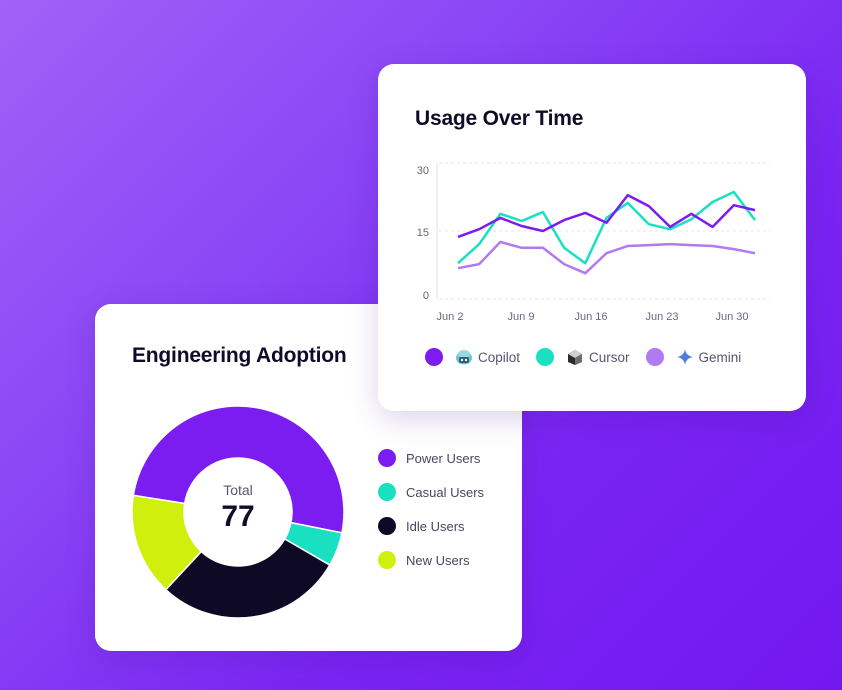  I want to click on donut-slice-power-users, so click(238, 469).